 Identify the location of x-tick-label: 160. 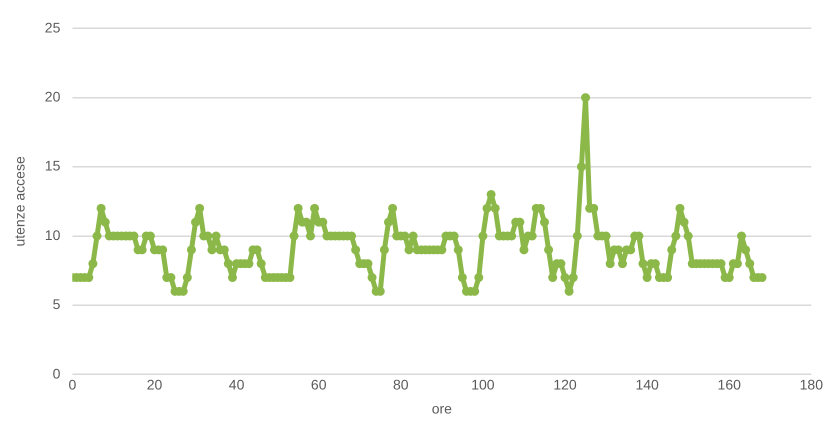
(730, 384).